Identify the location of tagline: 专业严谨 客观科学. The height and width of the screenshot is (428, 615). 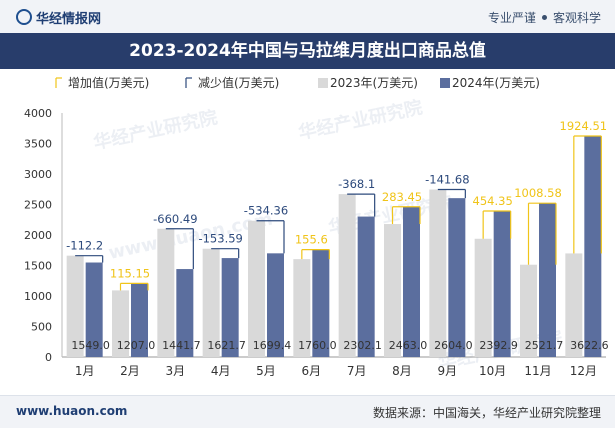
(544, 17).